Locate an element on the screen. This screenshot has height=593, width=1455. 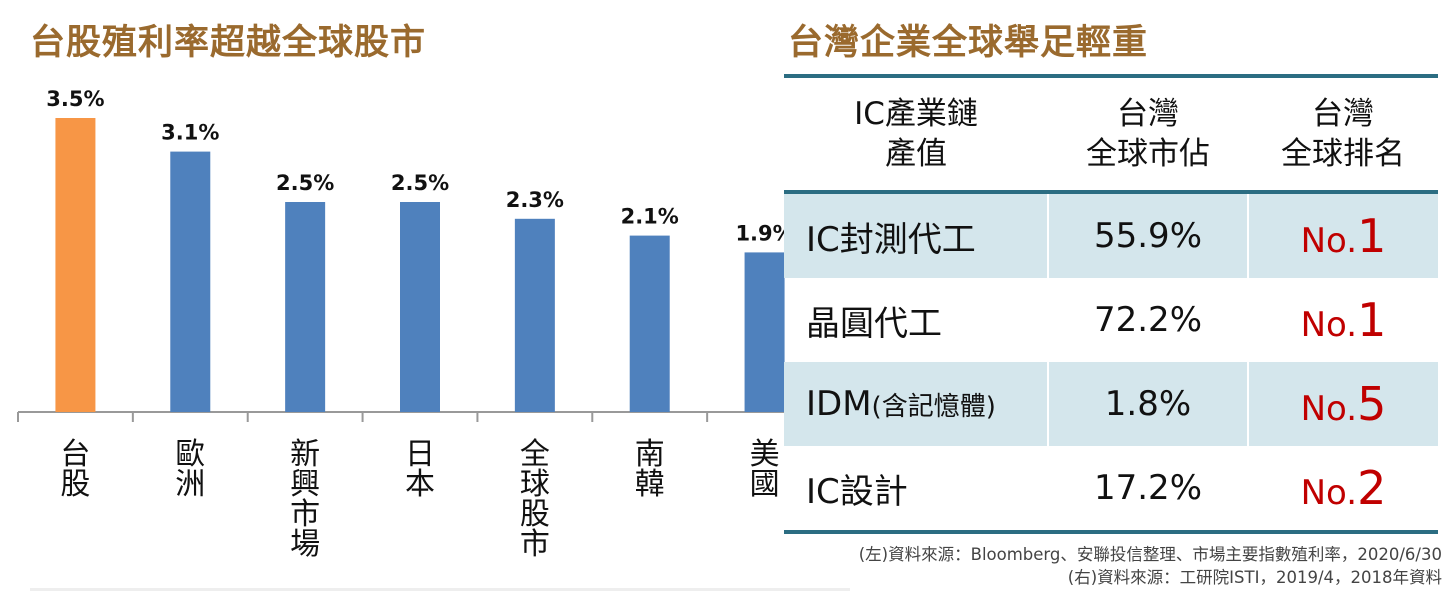
row-item-label: IC設計 is located at coordinates (857, 491).